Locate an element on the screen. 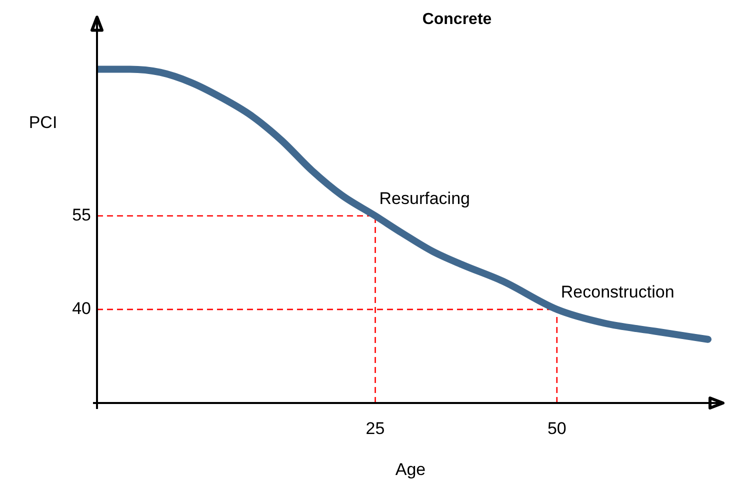 The image size is (744, 481). x-tick-label: 50 is located at coordinates (556, 428).